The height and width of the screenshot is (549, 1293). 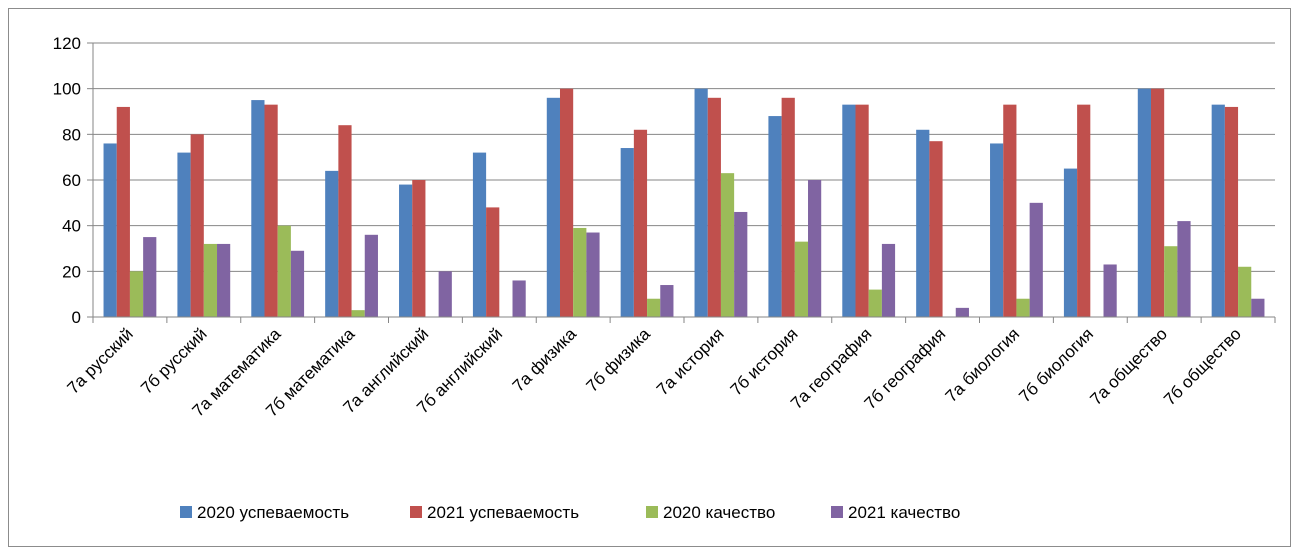 I want to click on y-tick-labels: 0 20 40 60 80 100 120, so click(x=67, y=180).